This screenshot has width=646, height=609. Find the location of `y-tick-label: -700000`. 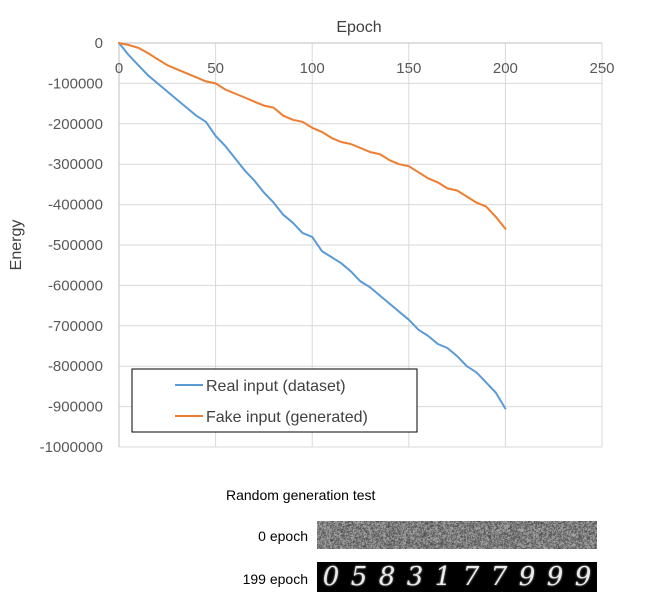

y-tick-label: -700000 is located at coordinates (75, 326).